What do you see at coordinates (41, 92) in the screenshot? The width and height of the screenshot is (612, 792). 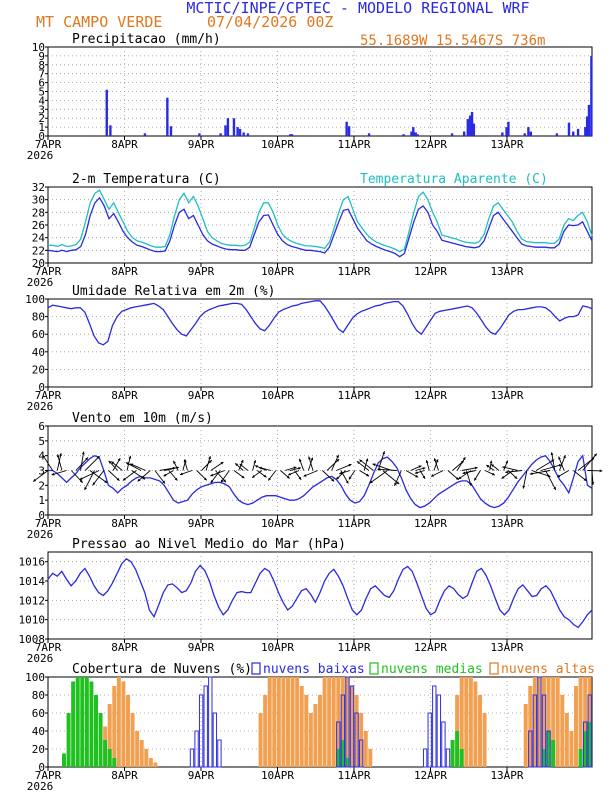 I see `y-tick-label: 5` at bounding box center [41, 92].